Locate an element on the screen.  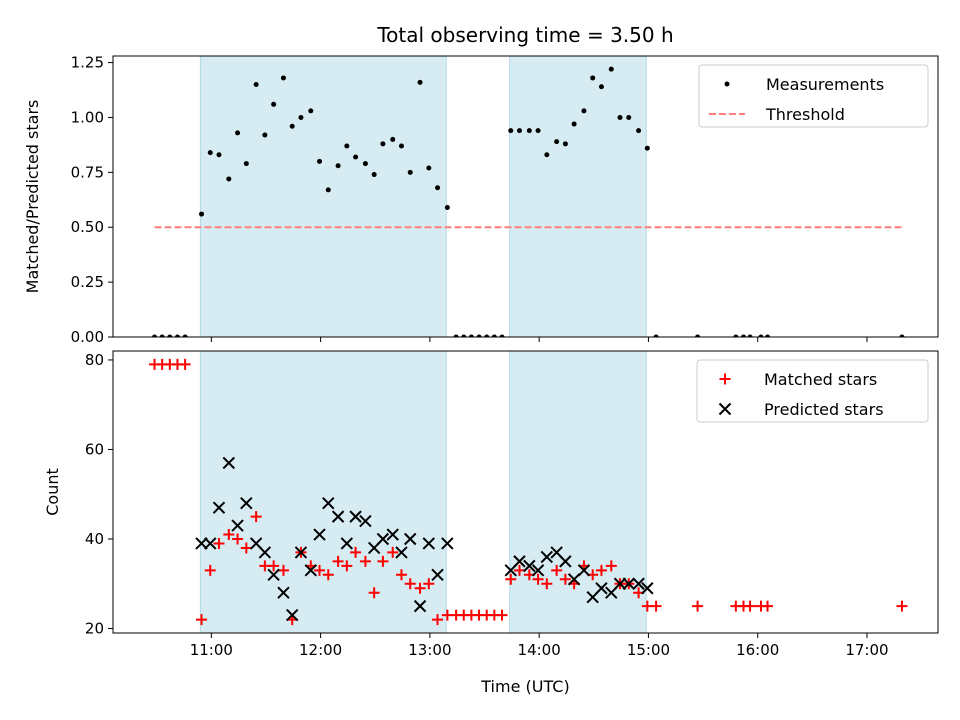
legend-label: Threshold is located at coordinates (805, 114).